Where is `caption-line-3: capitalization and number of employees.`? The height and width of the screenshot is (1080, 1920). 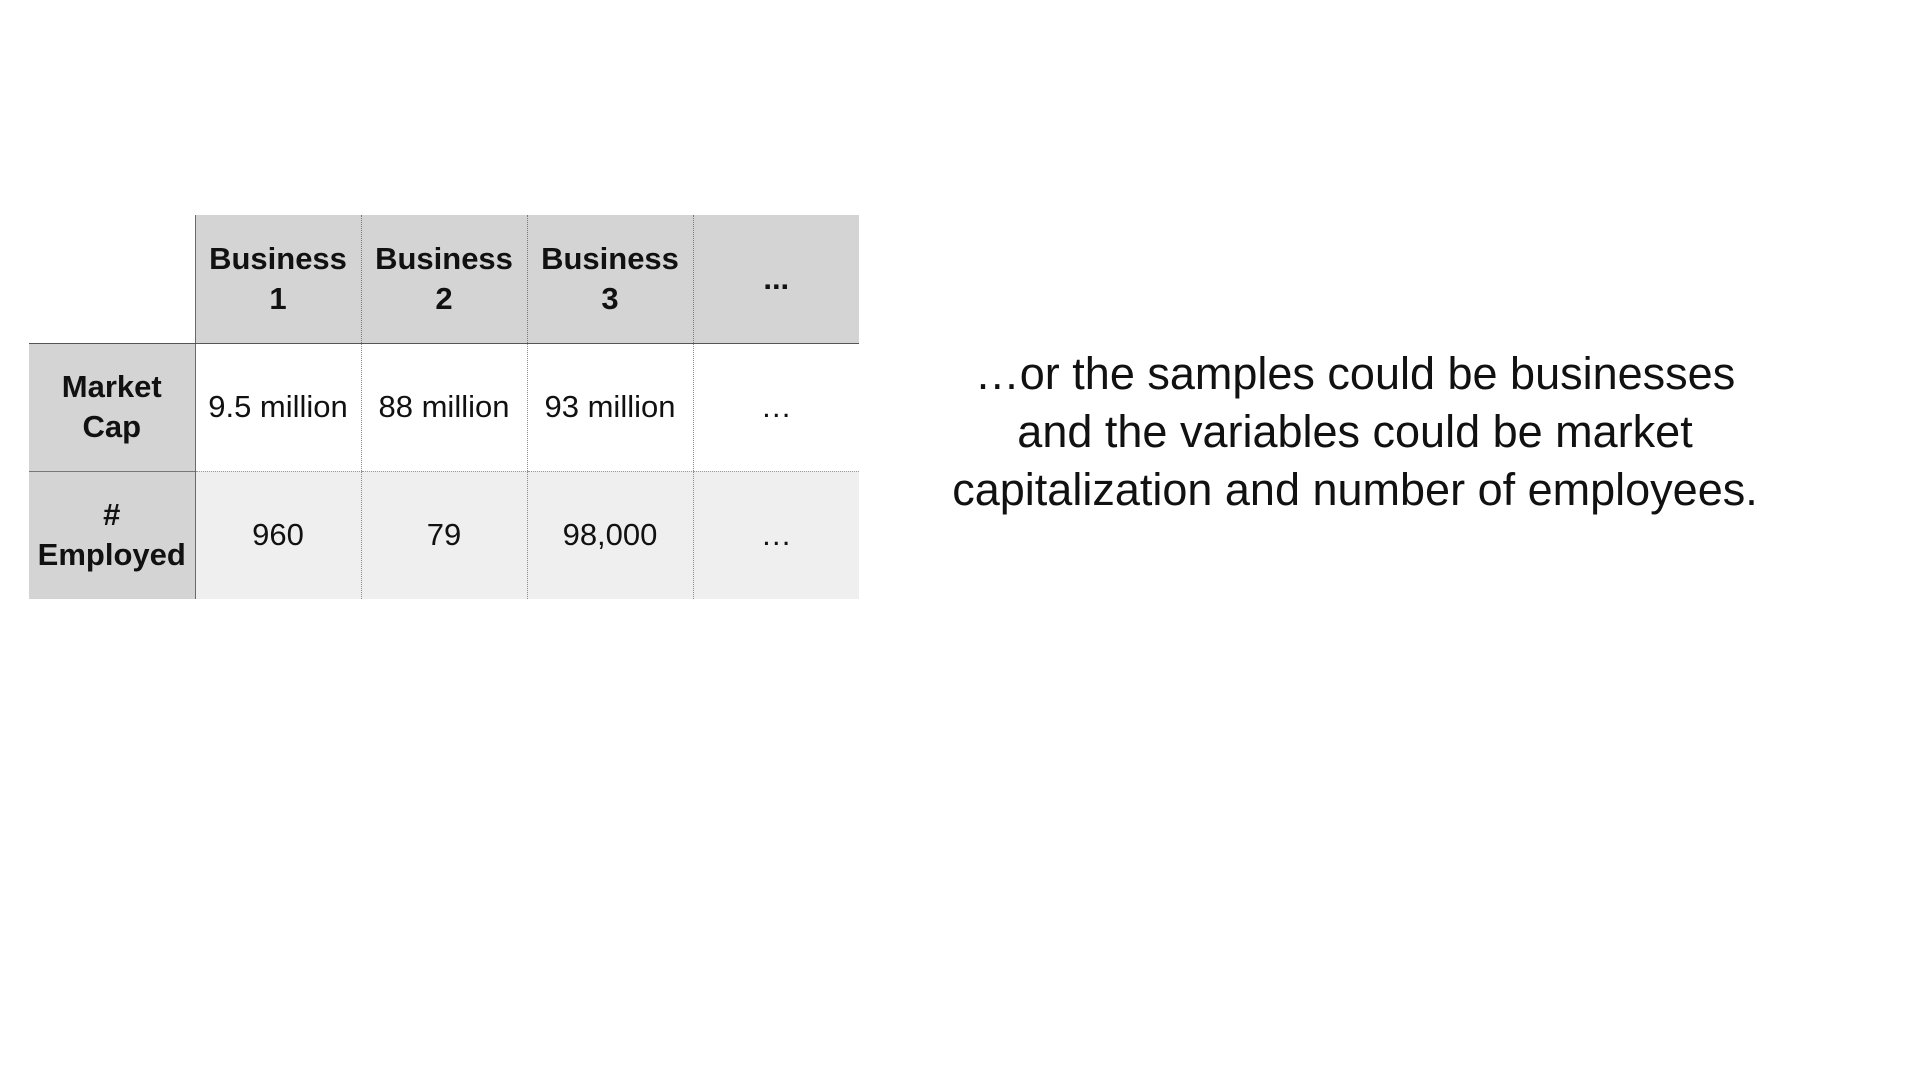
caption-line-3: capitalization and number of employees. is located at coordinates (1355, 489).